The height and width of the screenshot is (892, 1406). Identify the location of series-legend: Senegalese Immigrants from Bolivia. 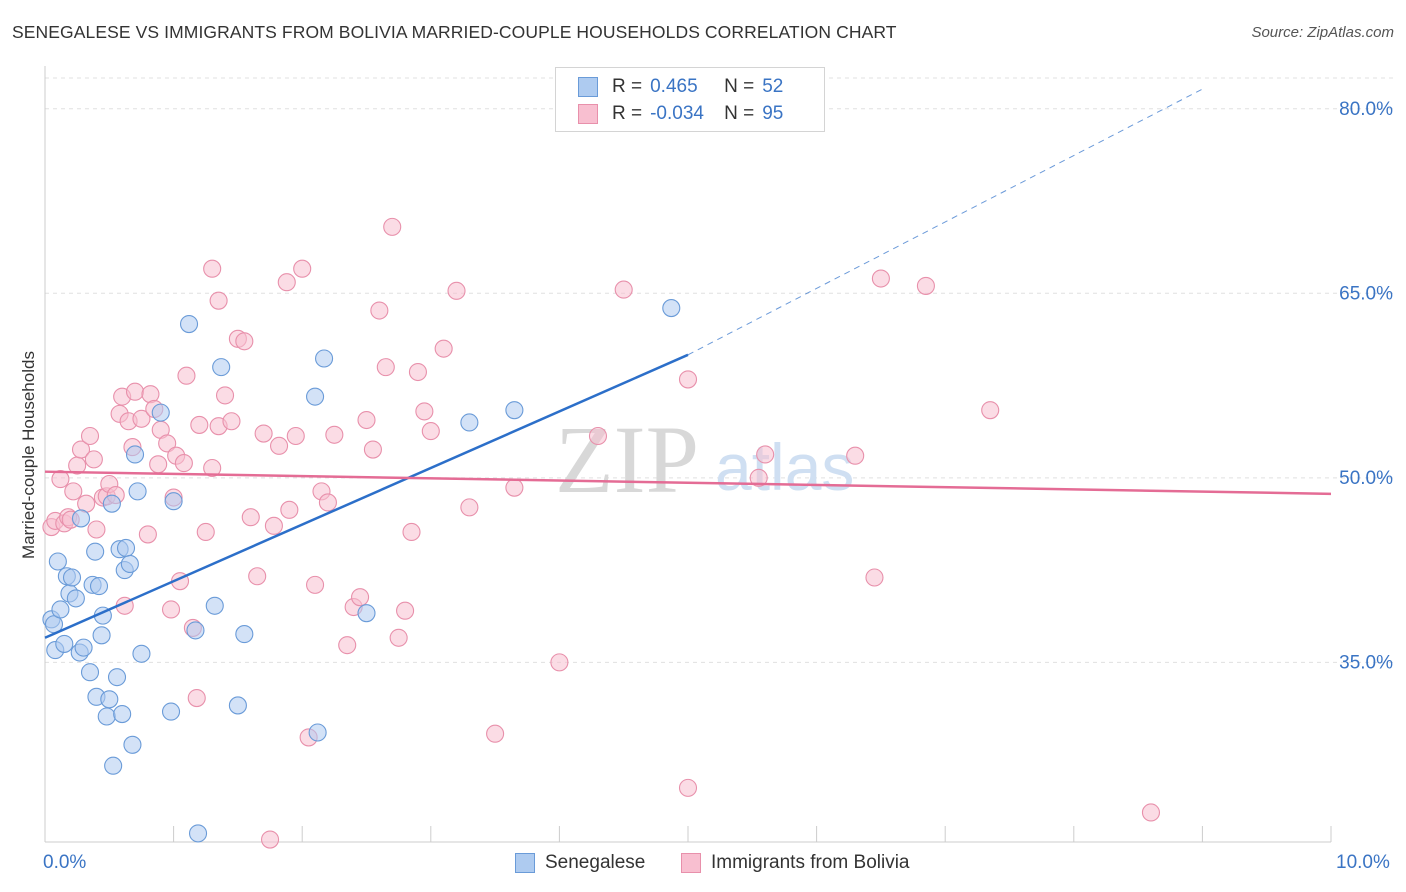
(703, 865).